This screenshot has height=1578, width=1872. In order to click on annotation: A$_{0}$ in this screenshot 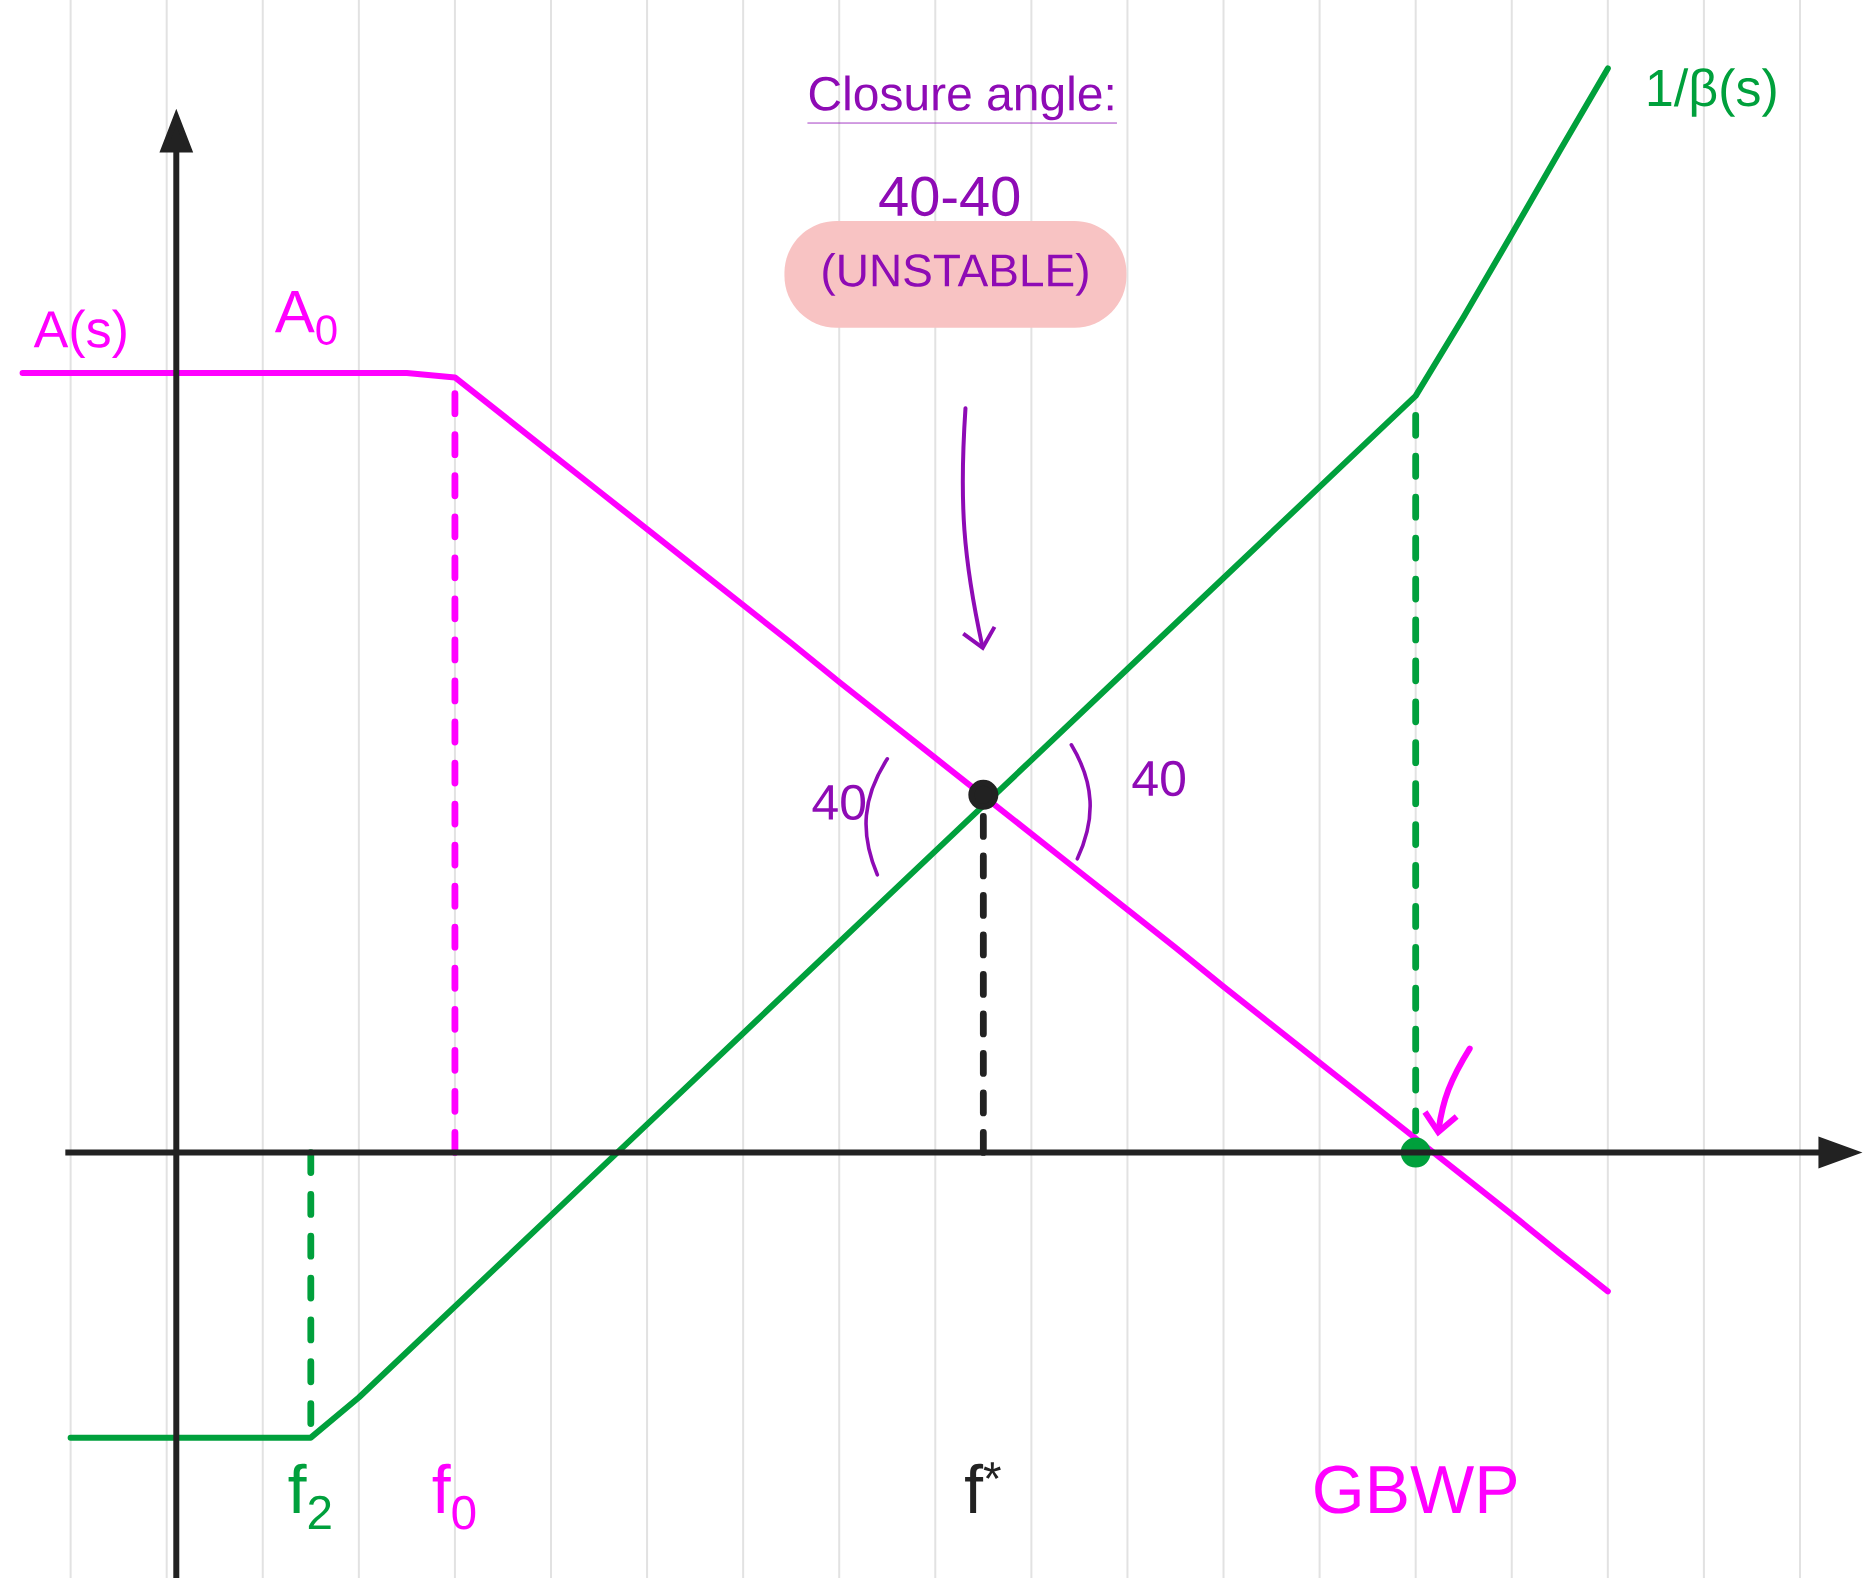, I will do `click(305, 318)`.